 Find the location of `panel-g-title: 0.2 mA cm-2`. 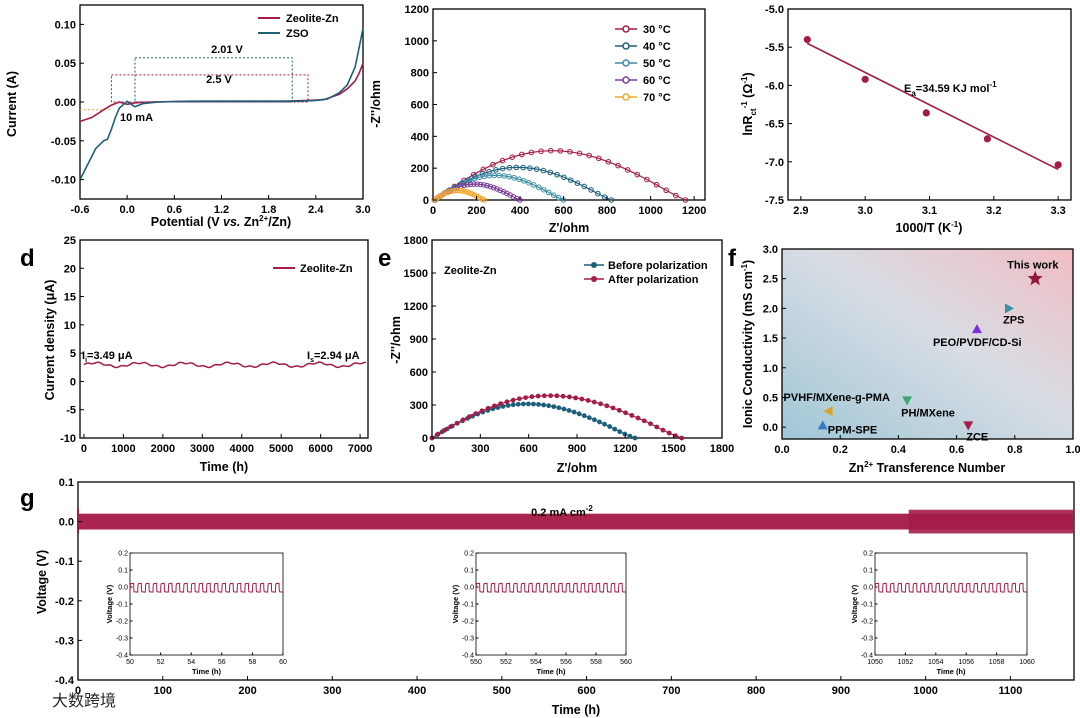

panel-g-title: 0.2 mA cm-2 is located at coordinates (562, 511).